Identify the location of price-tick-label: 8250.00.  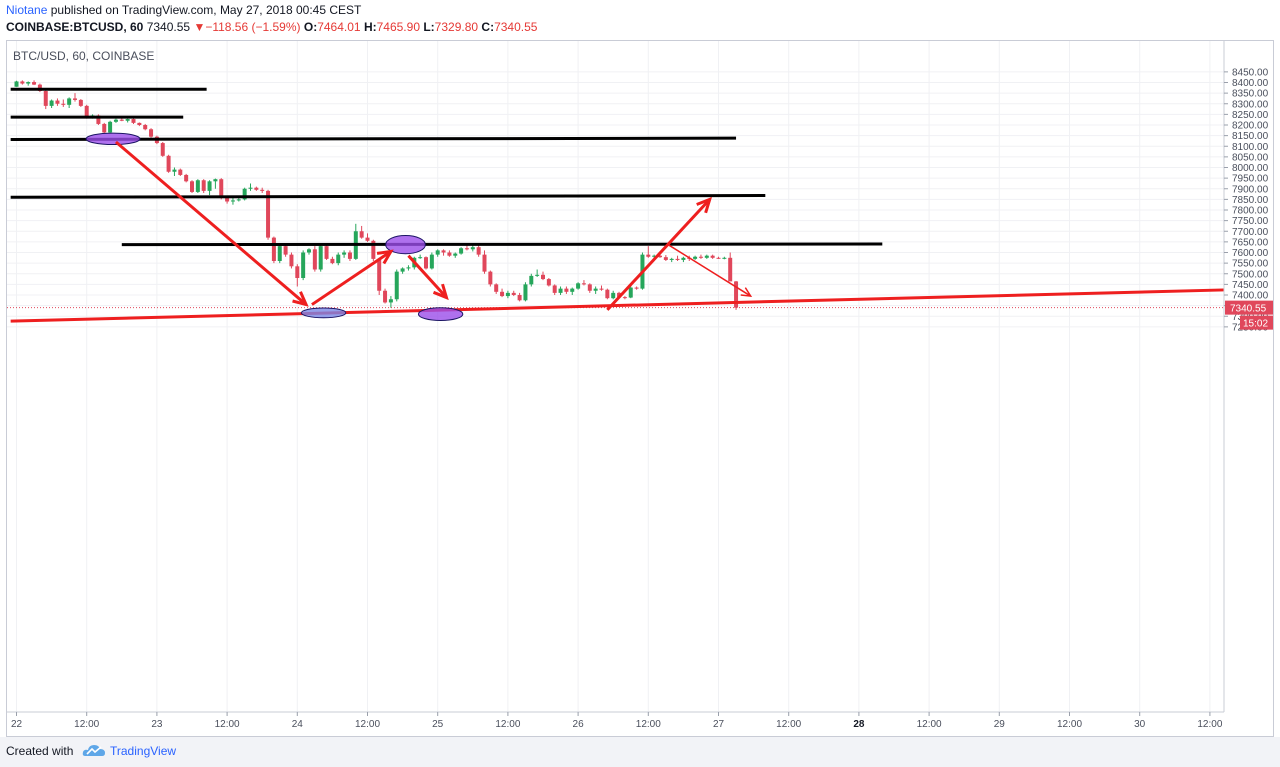
(1250, 115).